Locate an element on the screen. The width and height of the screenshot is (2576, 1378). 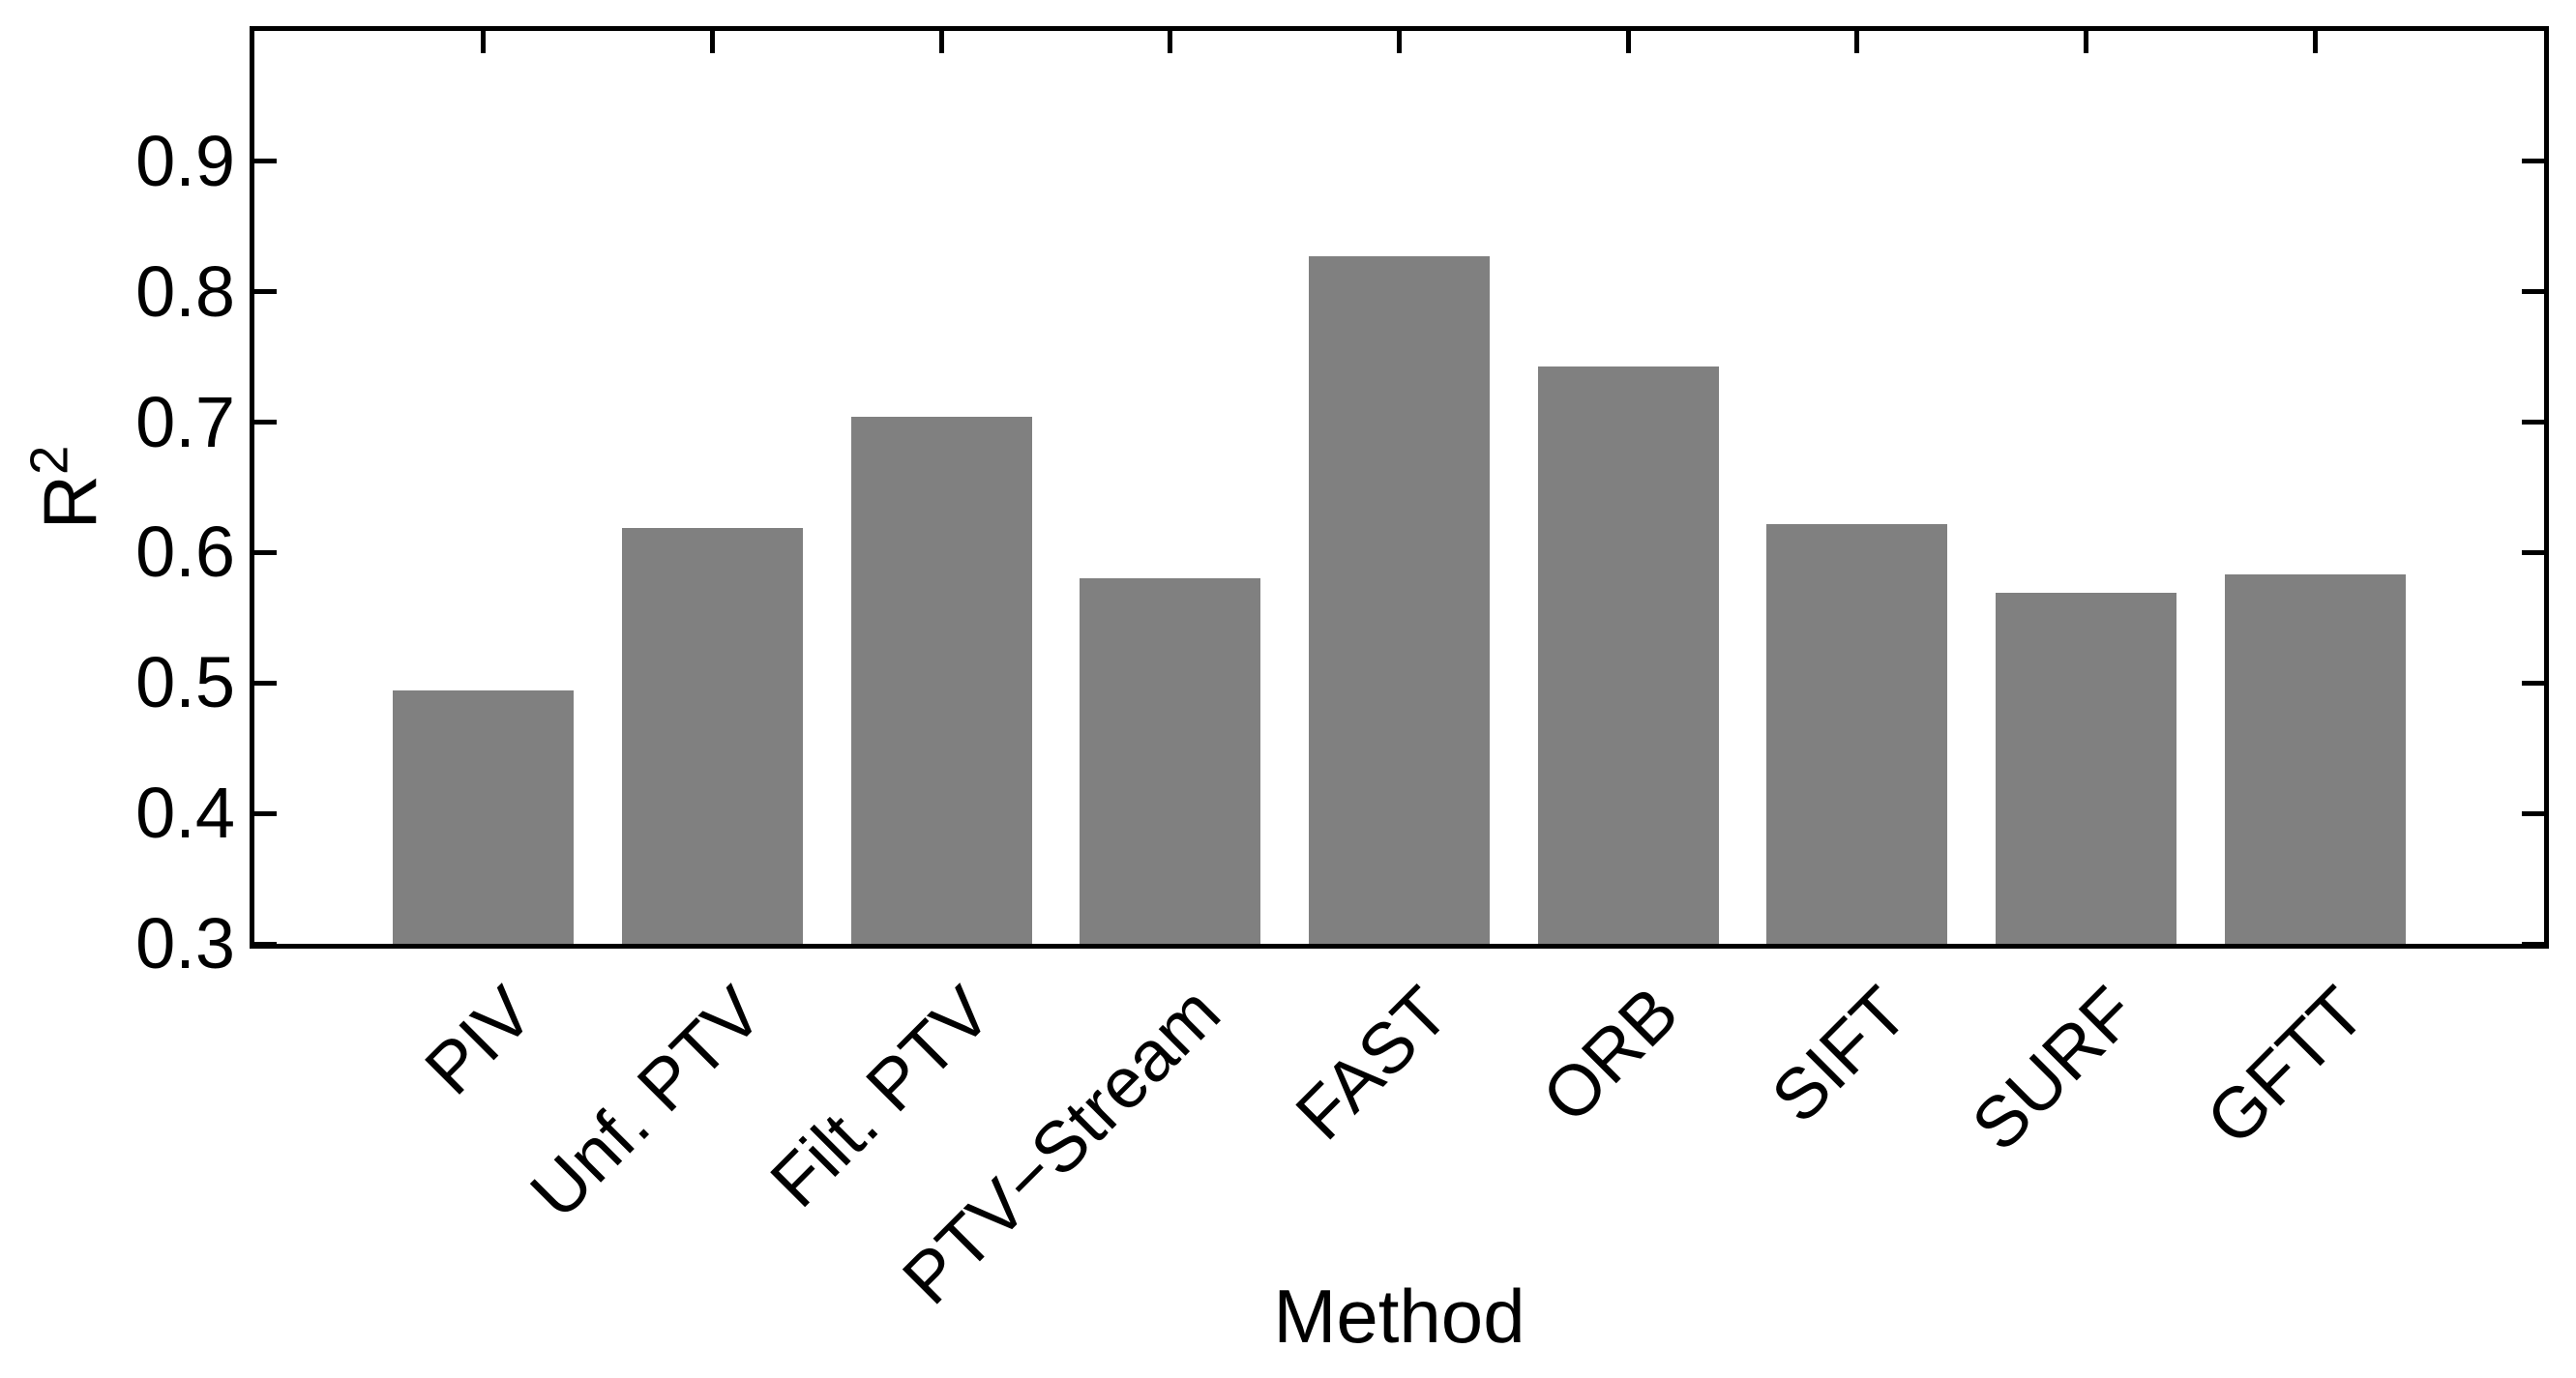
y-tick-left-0.8 is located at coordinates (265, 292).